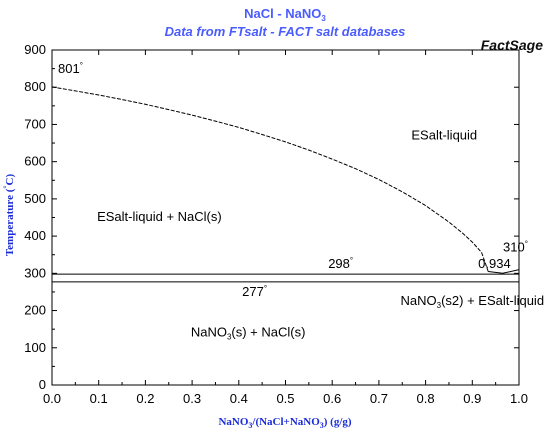 The image size is (550, 436). Describe the element at coordinates (70, 68) in the screenshot. I see `annotation-label: 801°` at that location.